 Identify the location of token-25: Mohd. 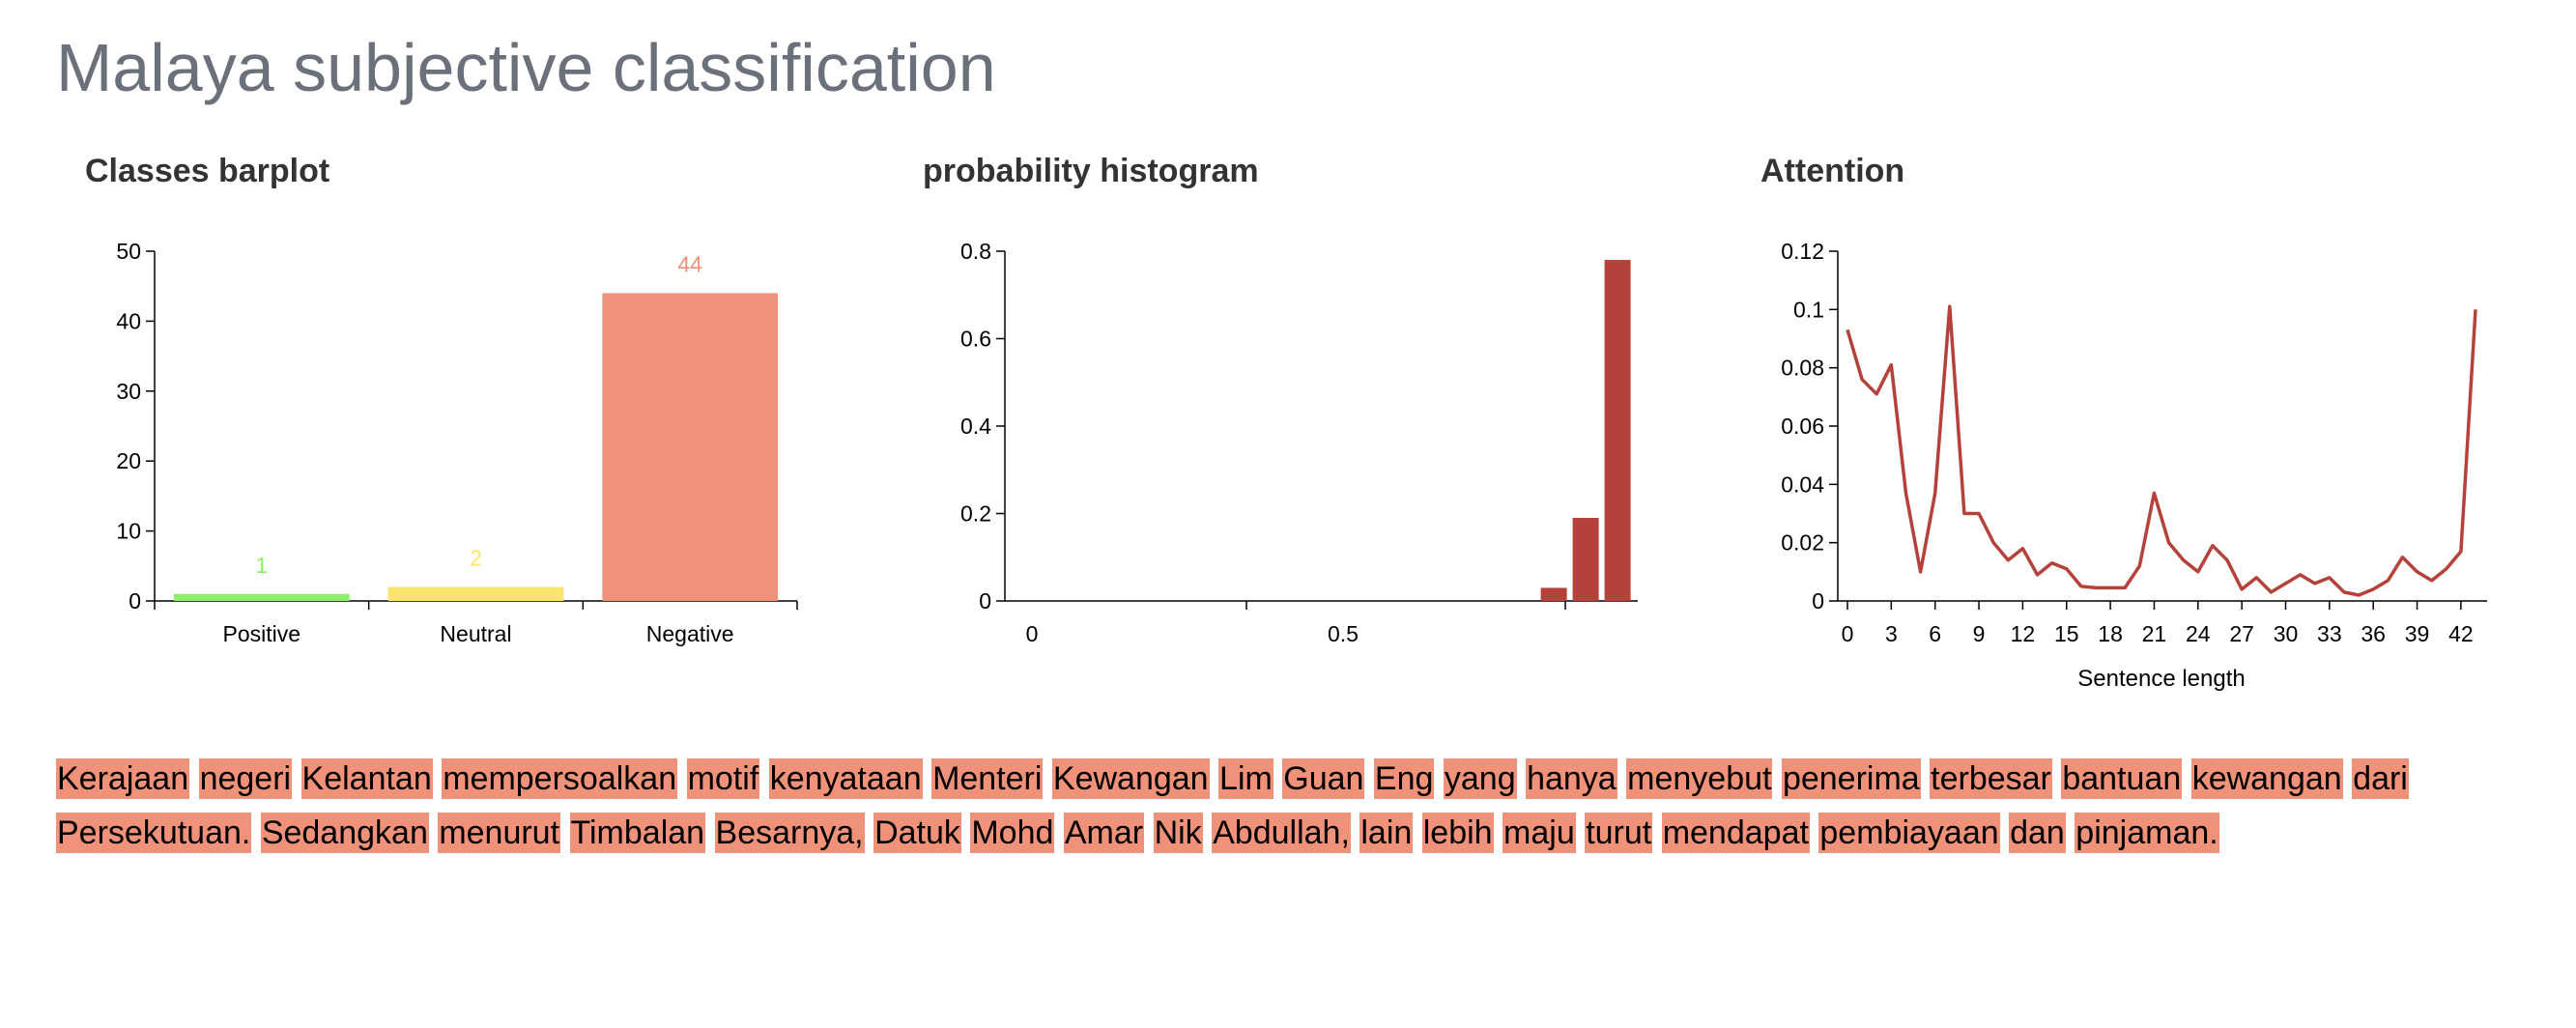
(1013, 833).